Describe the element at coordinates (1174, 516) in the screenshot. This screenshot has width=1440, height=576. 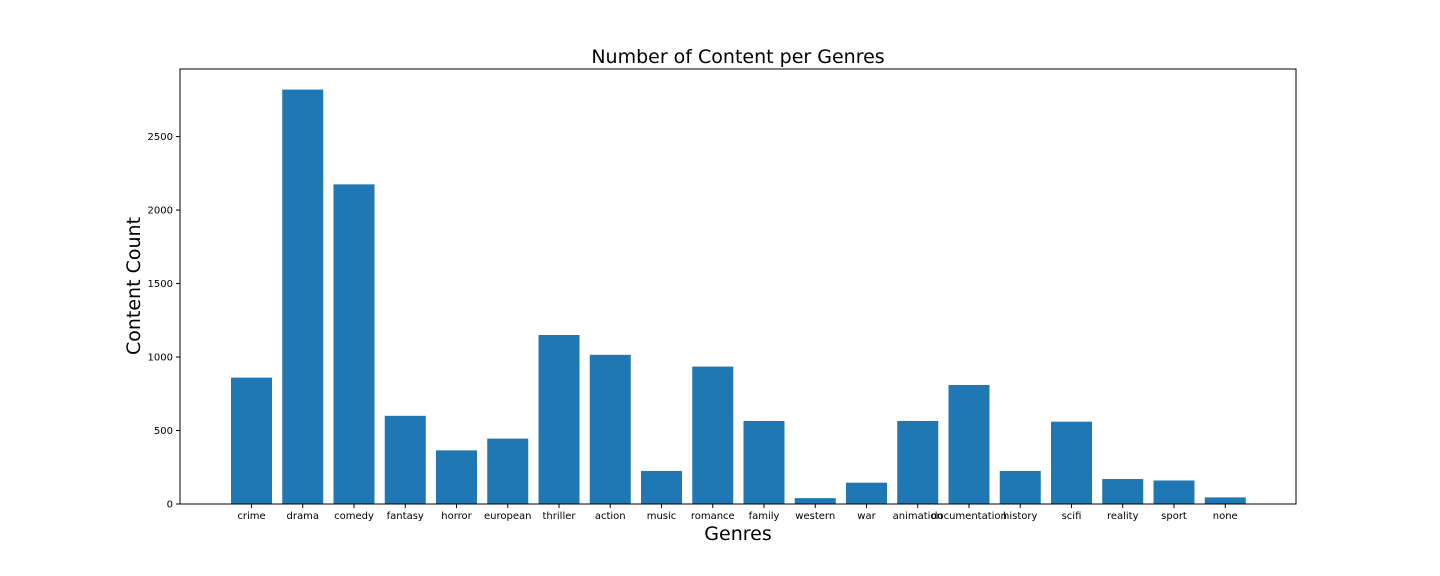
I see `x-tick-label: sport` at that location.